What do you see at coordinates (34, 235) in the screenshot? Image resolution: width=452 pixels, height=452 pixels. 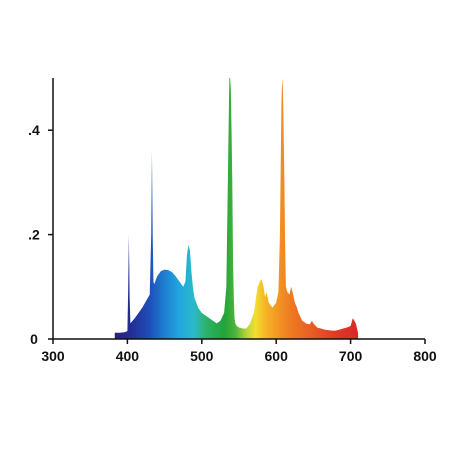 I see `y-tick-label: .2` at bounding box center [34, 235].